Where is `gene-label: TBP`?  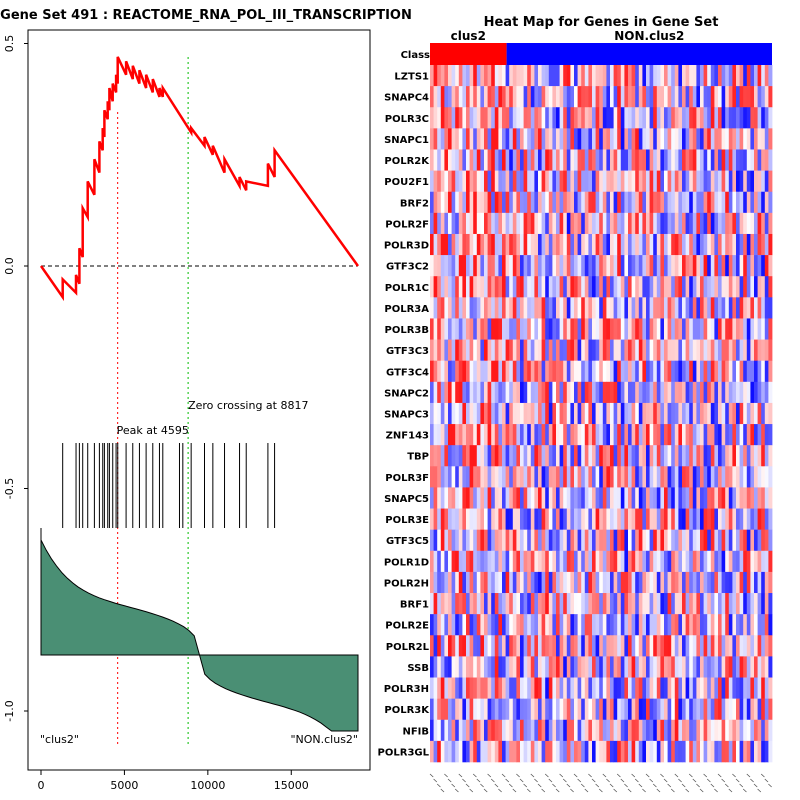 gene-label: TBP is located at coordinates (418, 457).